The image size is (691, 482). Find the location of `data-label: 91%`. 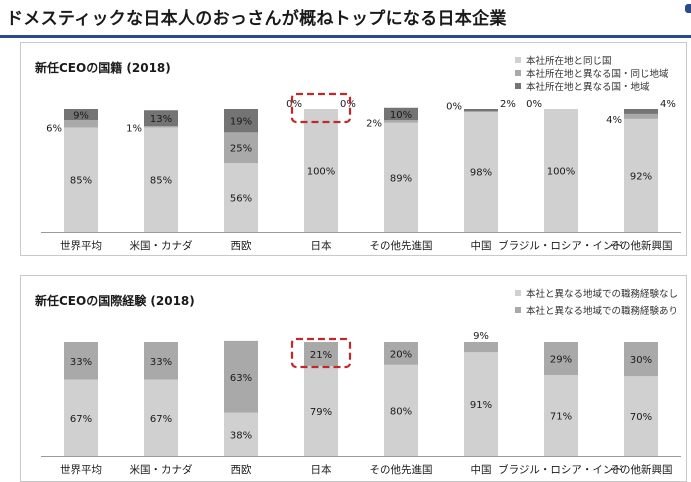

data-label: 91% is located at coordinates (481, 405).